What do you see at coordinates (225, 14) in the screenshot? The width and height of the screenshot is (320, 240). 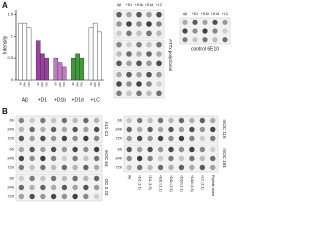 I see `column-label: +LC` at bounding box center [225, 14].